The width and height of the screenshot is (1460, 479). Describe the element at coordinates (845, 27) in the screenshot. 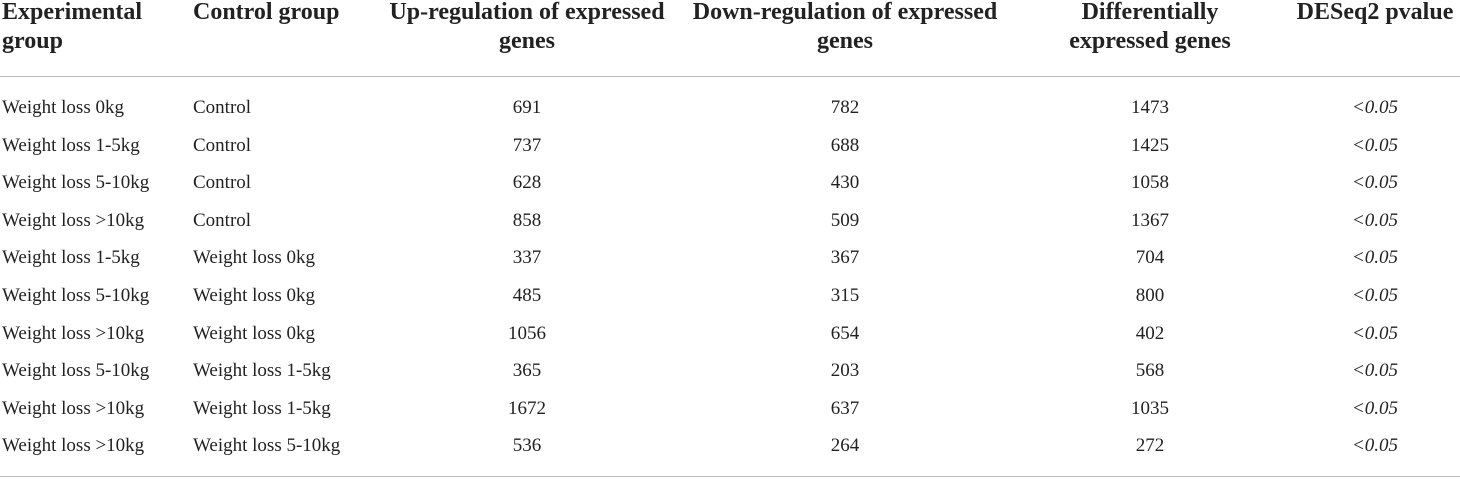

I see `column-header: Down-regulation of expressed genes` at that location.